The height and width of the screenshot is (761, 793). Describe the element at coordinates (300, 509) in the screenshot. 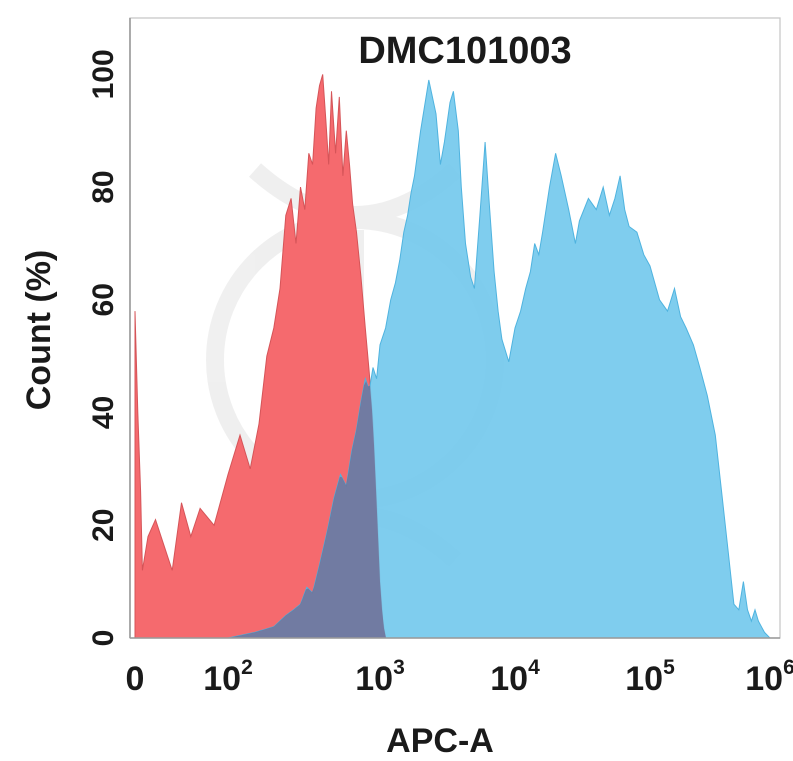

I see `histogram-overlap-region` at that location.